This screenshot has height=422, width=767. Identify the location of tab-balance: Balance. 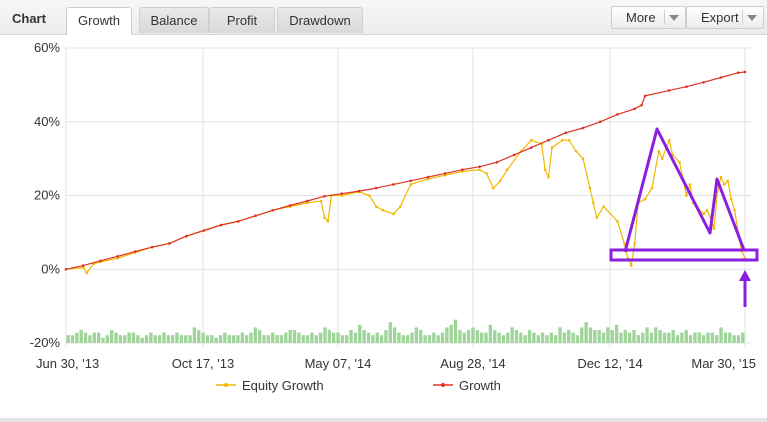
(174, 20).